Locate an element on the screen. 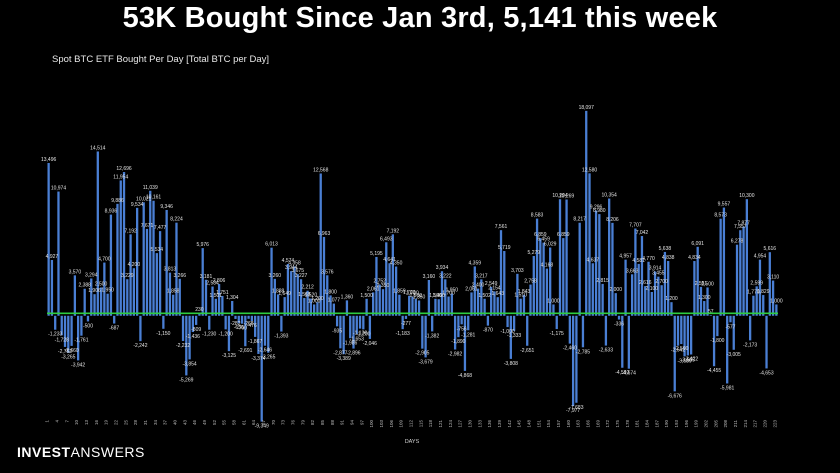  data-label: 9,346 is located at coordinates (166, 207).